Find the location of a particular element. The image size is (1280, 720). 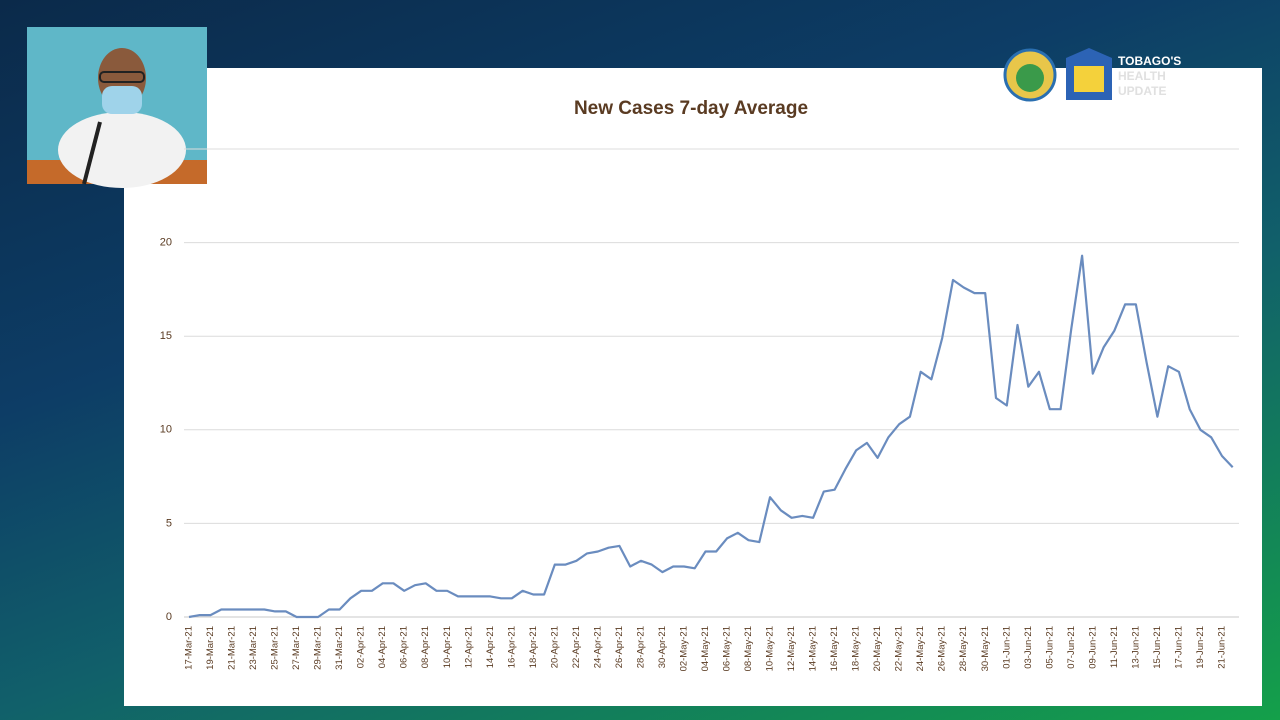

x-tick-label: 28-Apr-21 is located at coordinates (640, 647).